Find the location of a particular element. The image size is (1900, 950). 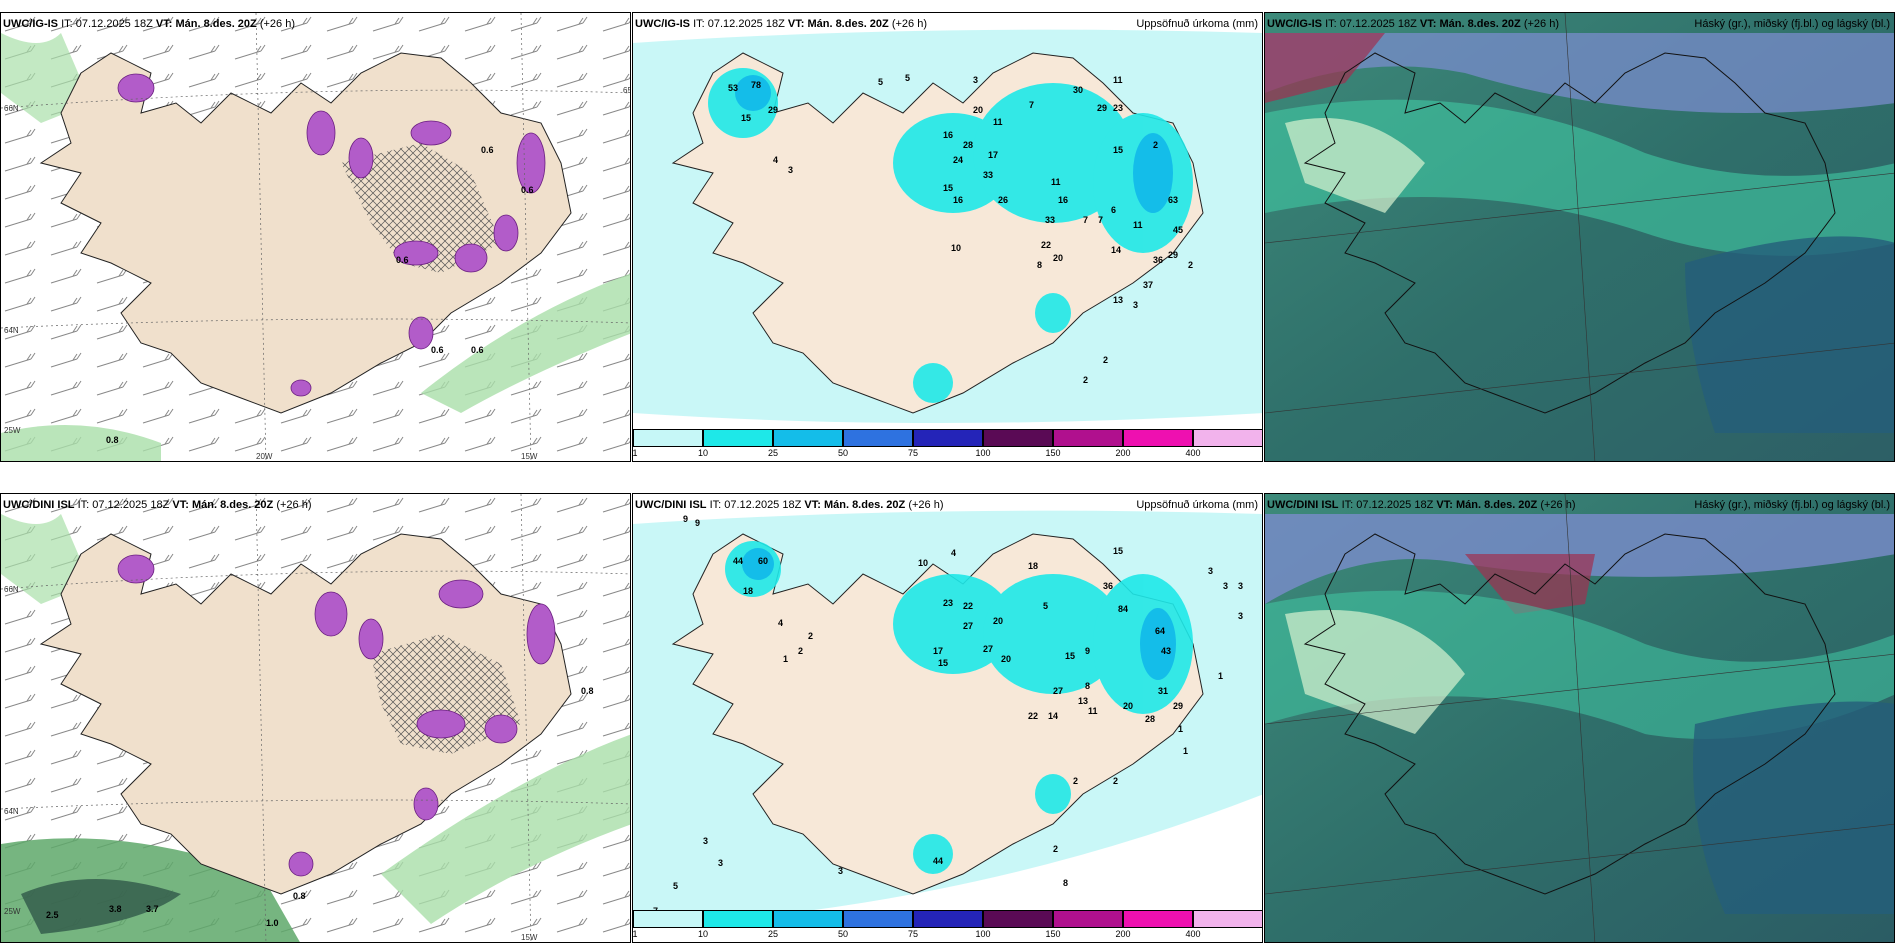

svg-text: 53 is located at coordinates (733, 88).